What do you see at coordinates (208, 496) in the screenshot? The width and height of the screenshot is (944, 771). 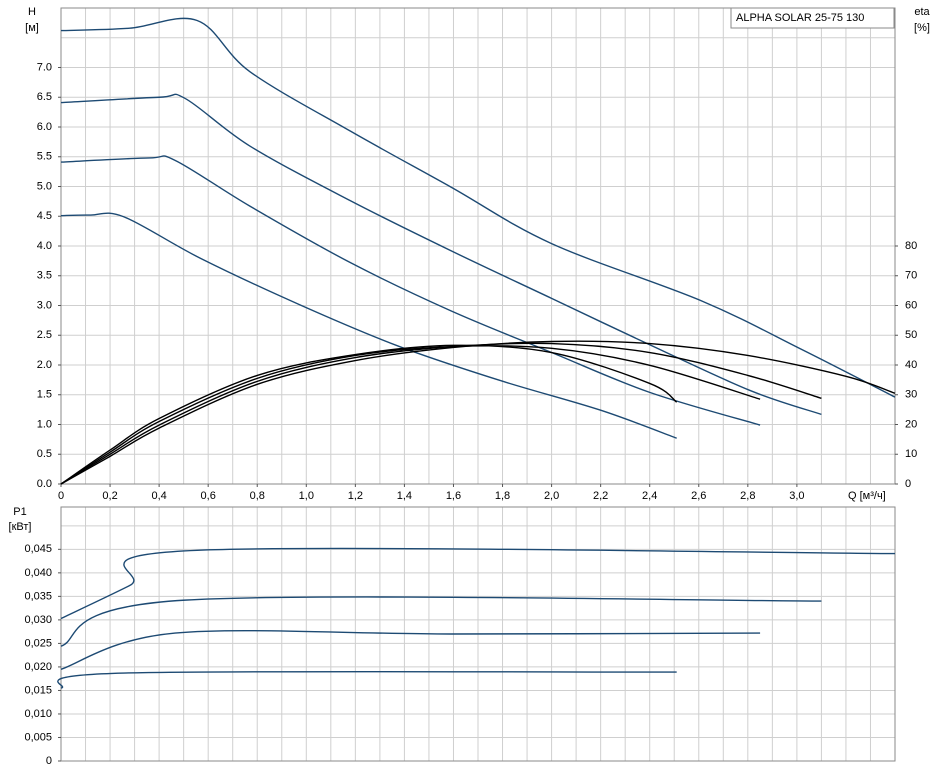 I see `x-tick-label: 0,6` at bounding box center [208, 496].